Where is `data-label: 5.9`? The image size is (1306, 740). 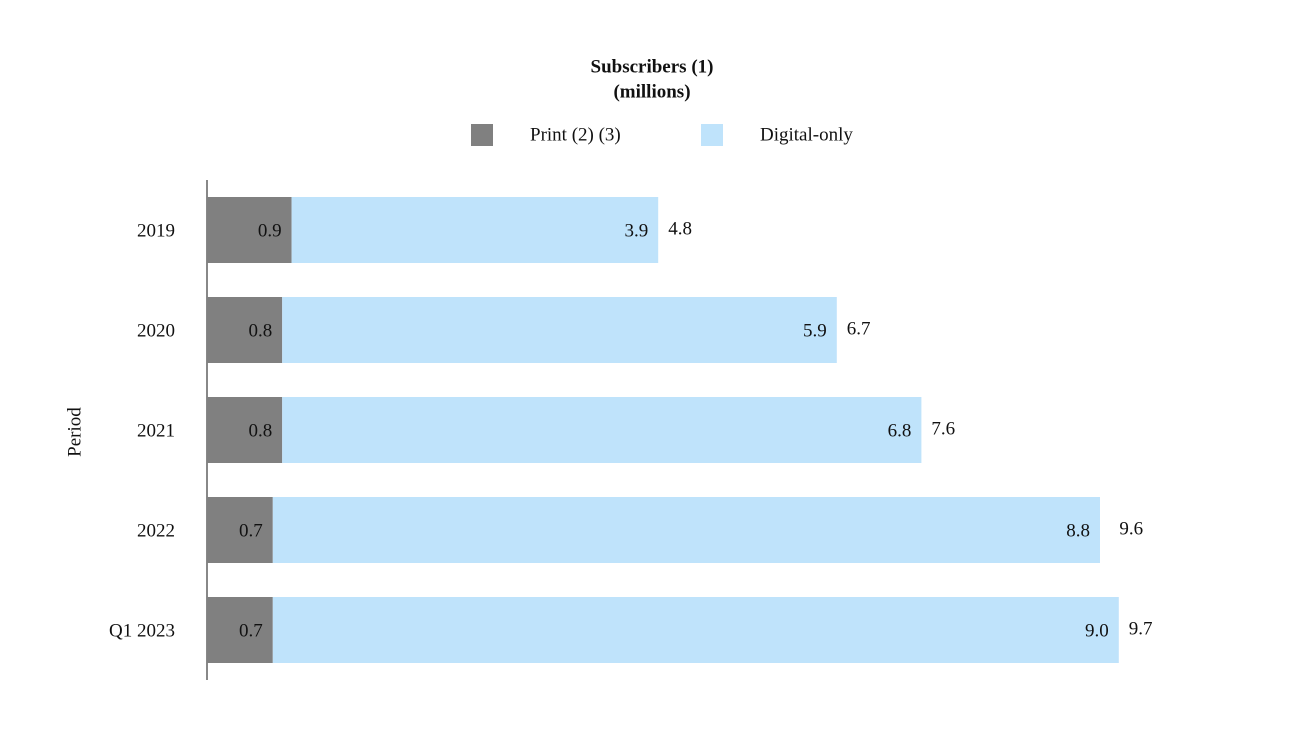
data-label: 5.9 is located at coordinates (815, 330).